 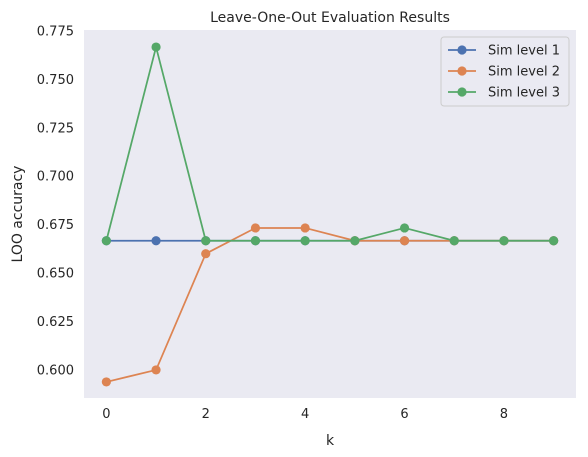 What do you see at coordinates (524, 72) in the screenshot?
I see `legend-label: Sim level 2` at bounding box center [524, 72].